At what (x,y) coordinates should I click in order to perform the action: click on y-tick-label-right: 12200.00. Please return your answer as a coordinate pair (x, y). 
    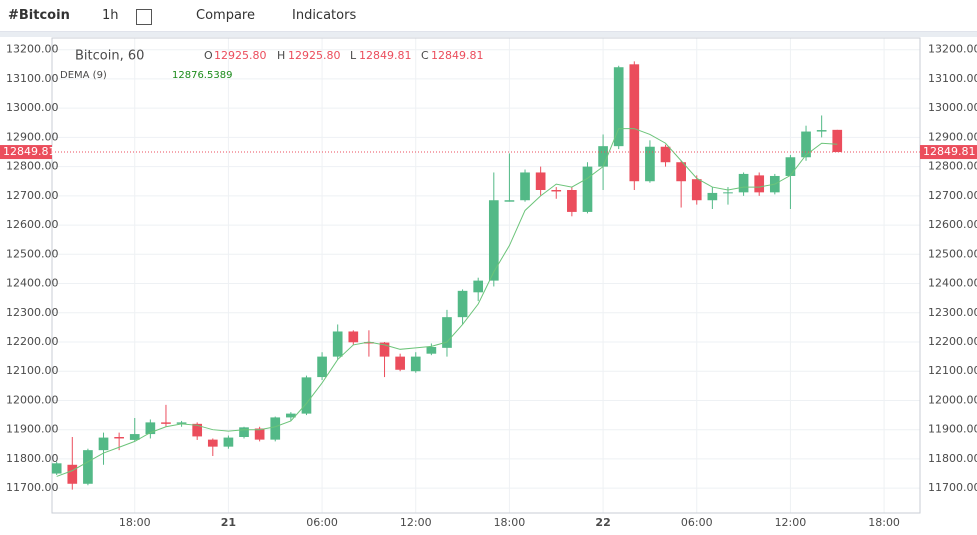
    Looking at the image, I should click on (952, 341).